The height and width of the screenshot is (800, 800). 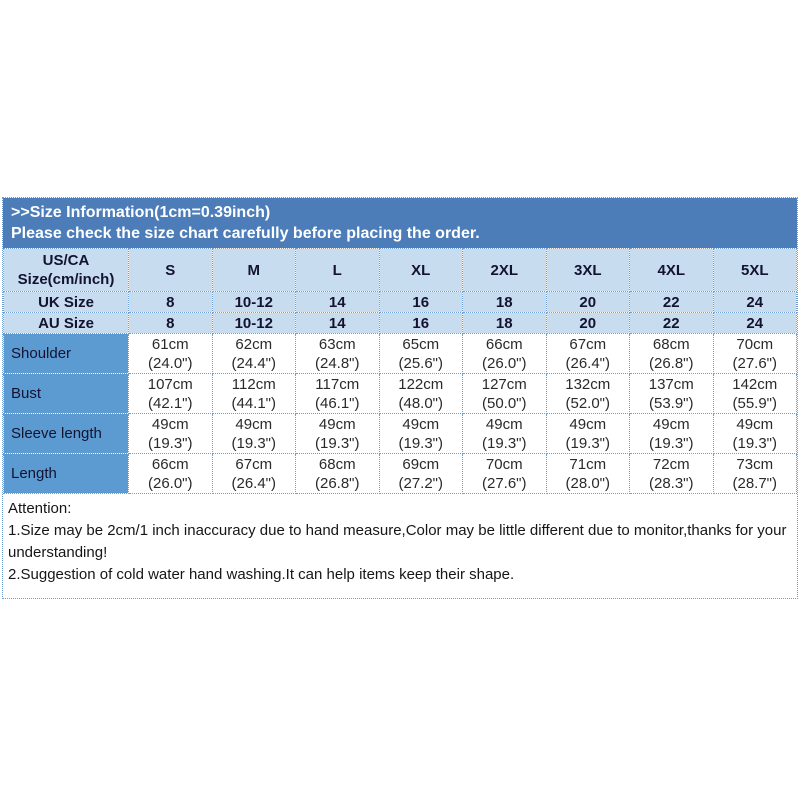 What do you see at coordinates (754, 363) in the screenshot?
I see `inch-value: (27.6")` at bounding box center [754, 363].